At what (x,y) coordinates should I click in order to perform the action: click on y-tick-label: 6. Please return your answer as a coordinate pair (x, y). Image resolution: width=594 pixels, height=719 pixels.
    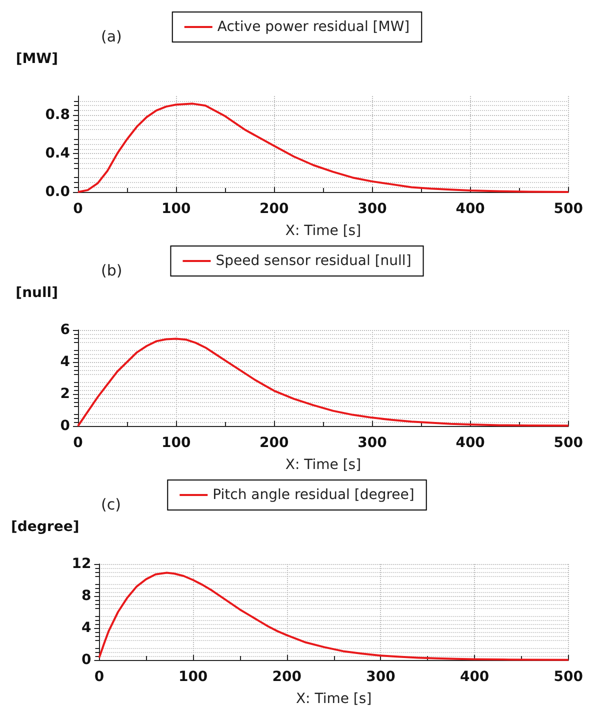
    Looking at the image, I should click on (65, 330).